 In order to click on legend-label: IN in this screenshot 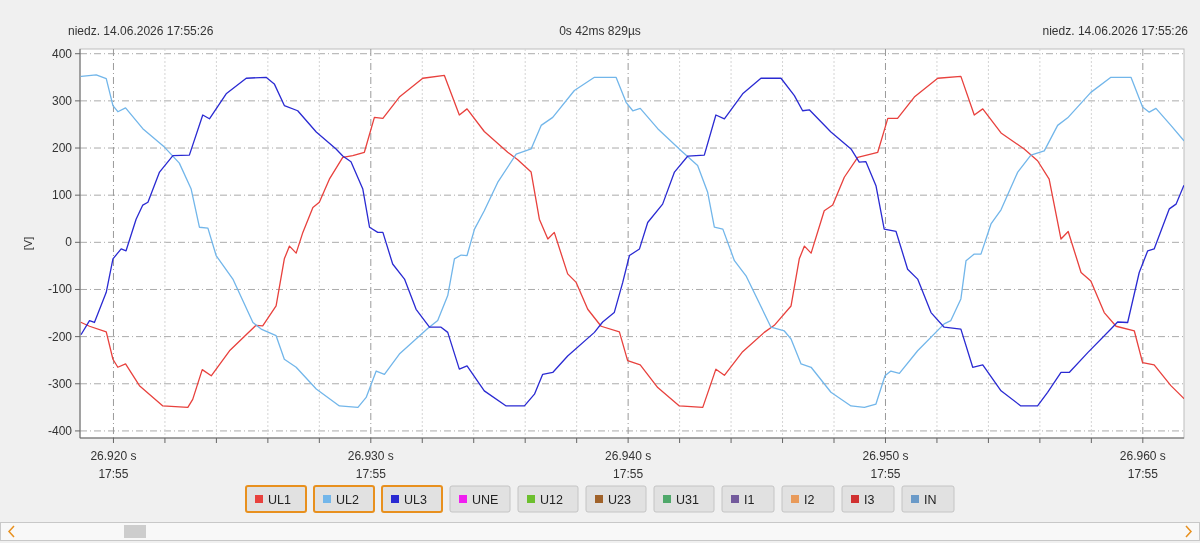, I will do `click(930, 499)`.